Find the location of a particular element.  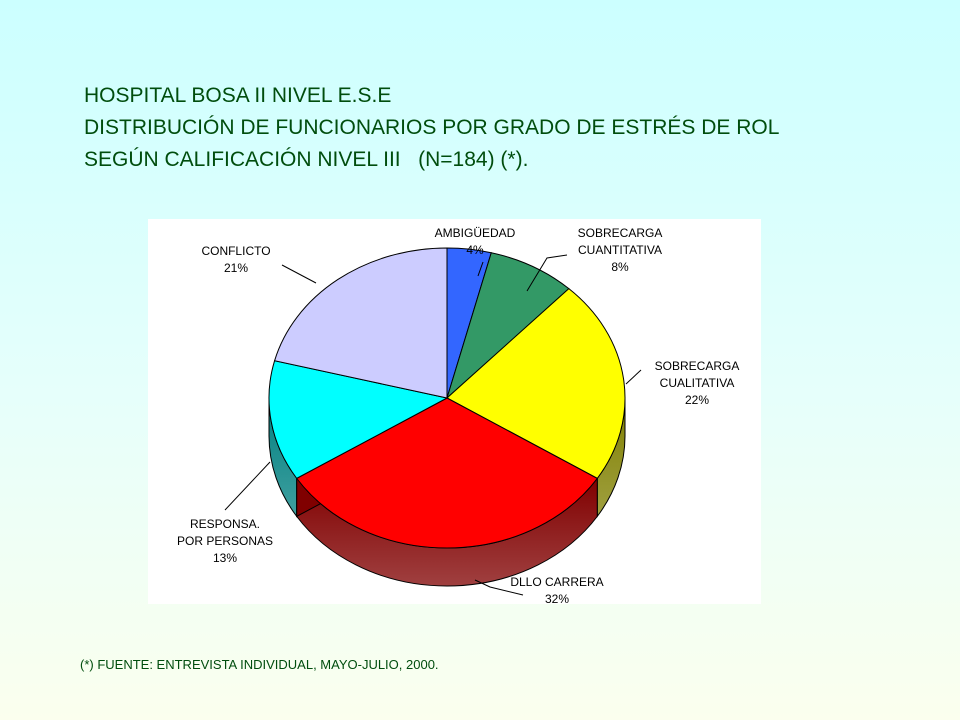

slice-dllo-carrera is located at coordinates (447, 473).